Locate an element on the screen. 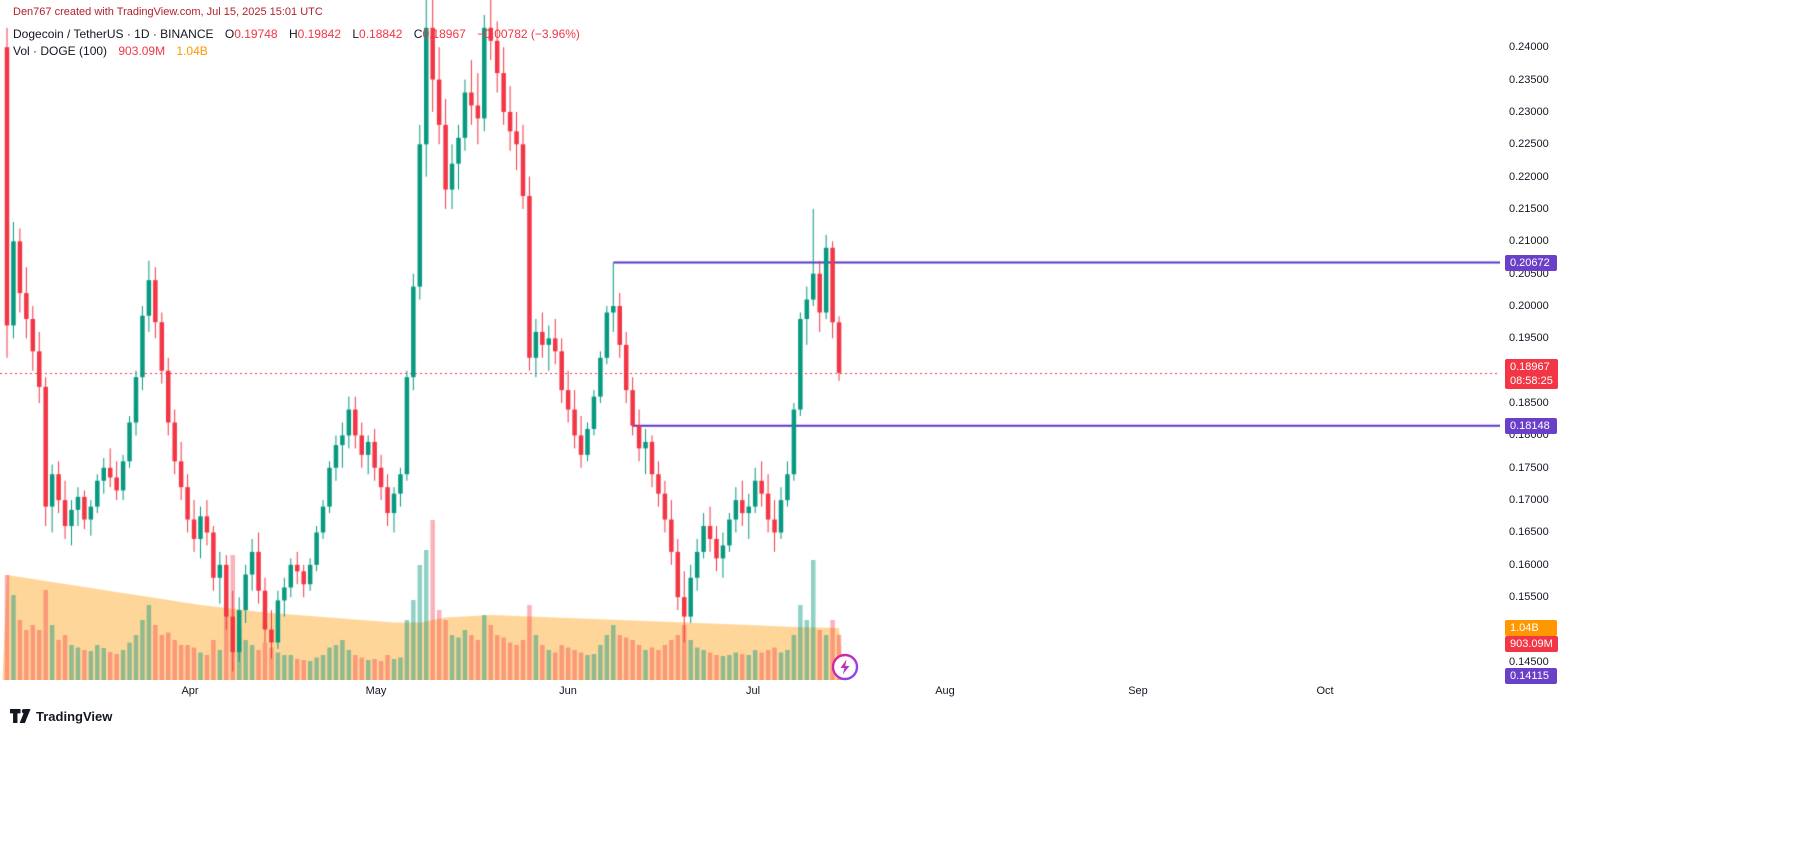 The height and width of the screenshot is (841, 1794). tradingview-logo: TradingView is located at coordinates (61, 716).